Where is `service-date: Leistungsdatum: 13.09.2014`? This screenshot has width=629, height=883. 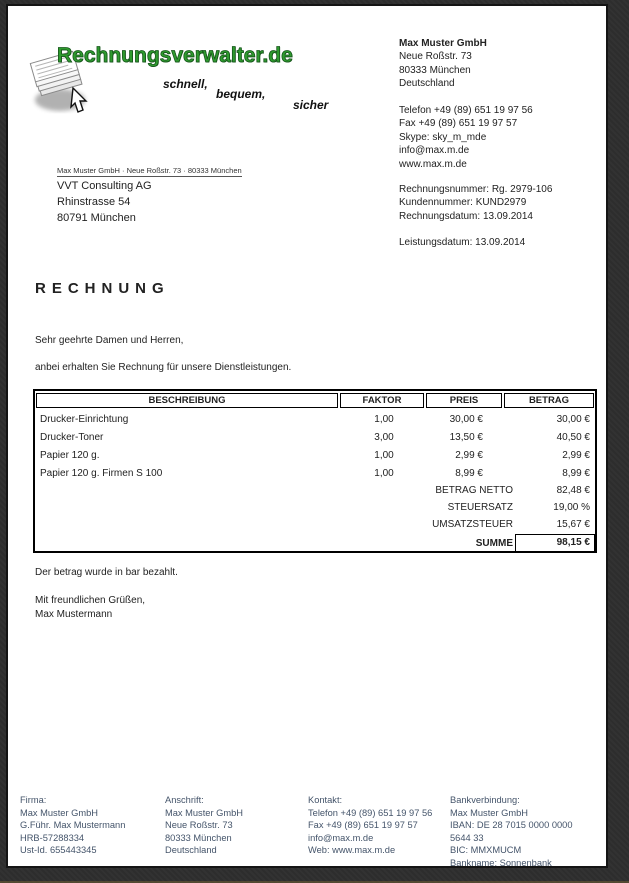 service-date: Leistungsdatum: 13.09.2014 is located at coordinates (462, 243).